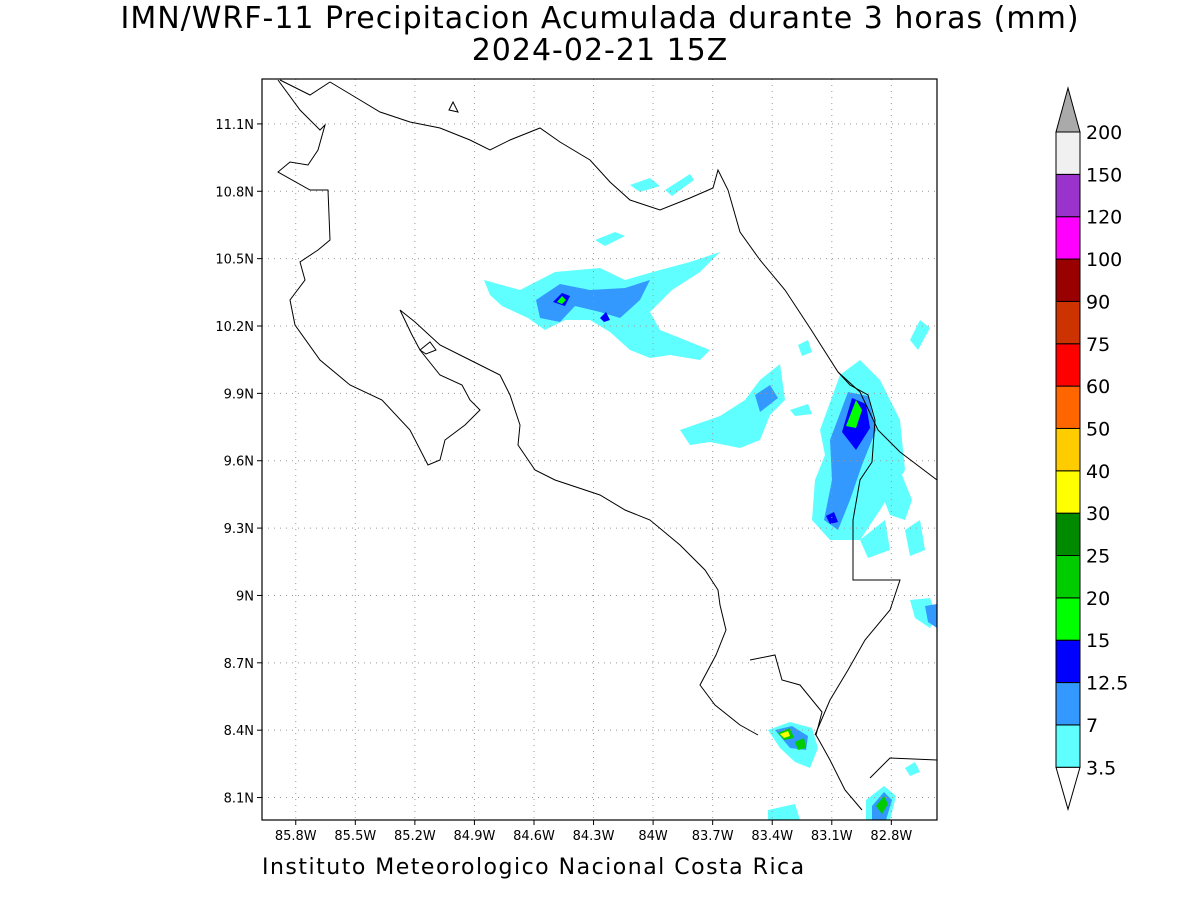 The image size is (1200, 900). What do you see at coordinates (1098, 472) in the screenshot?
I see `colorbar-label: 40` at bounding box center [1098, 472].